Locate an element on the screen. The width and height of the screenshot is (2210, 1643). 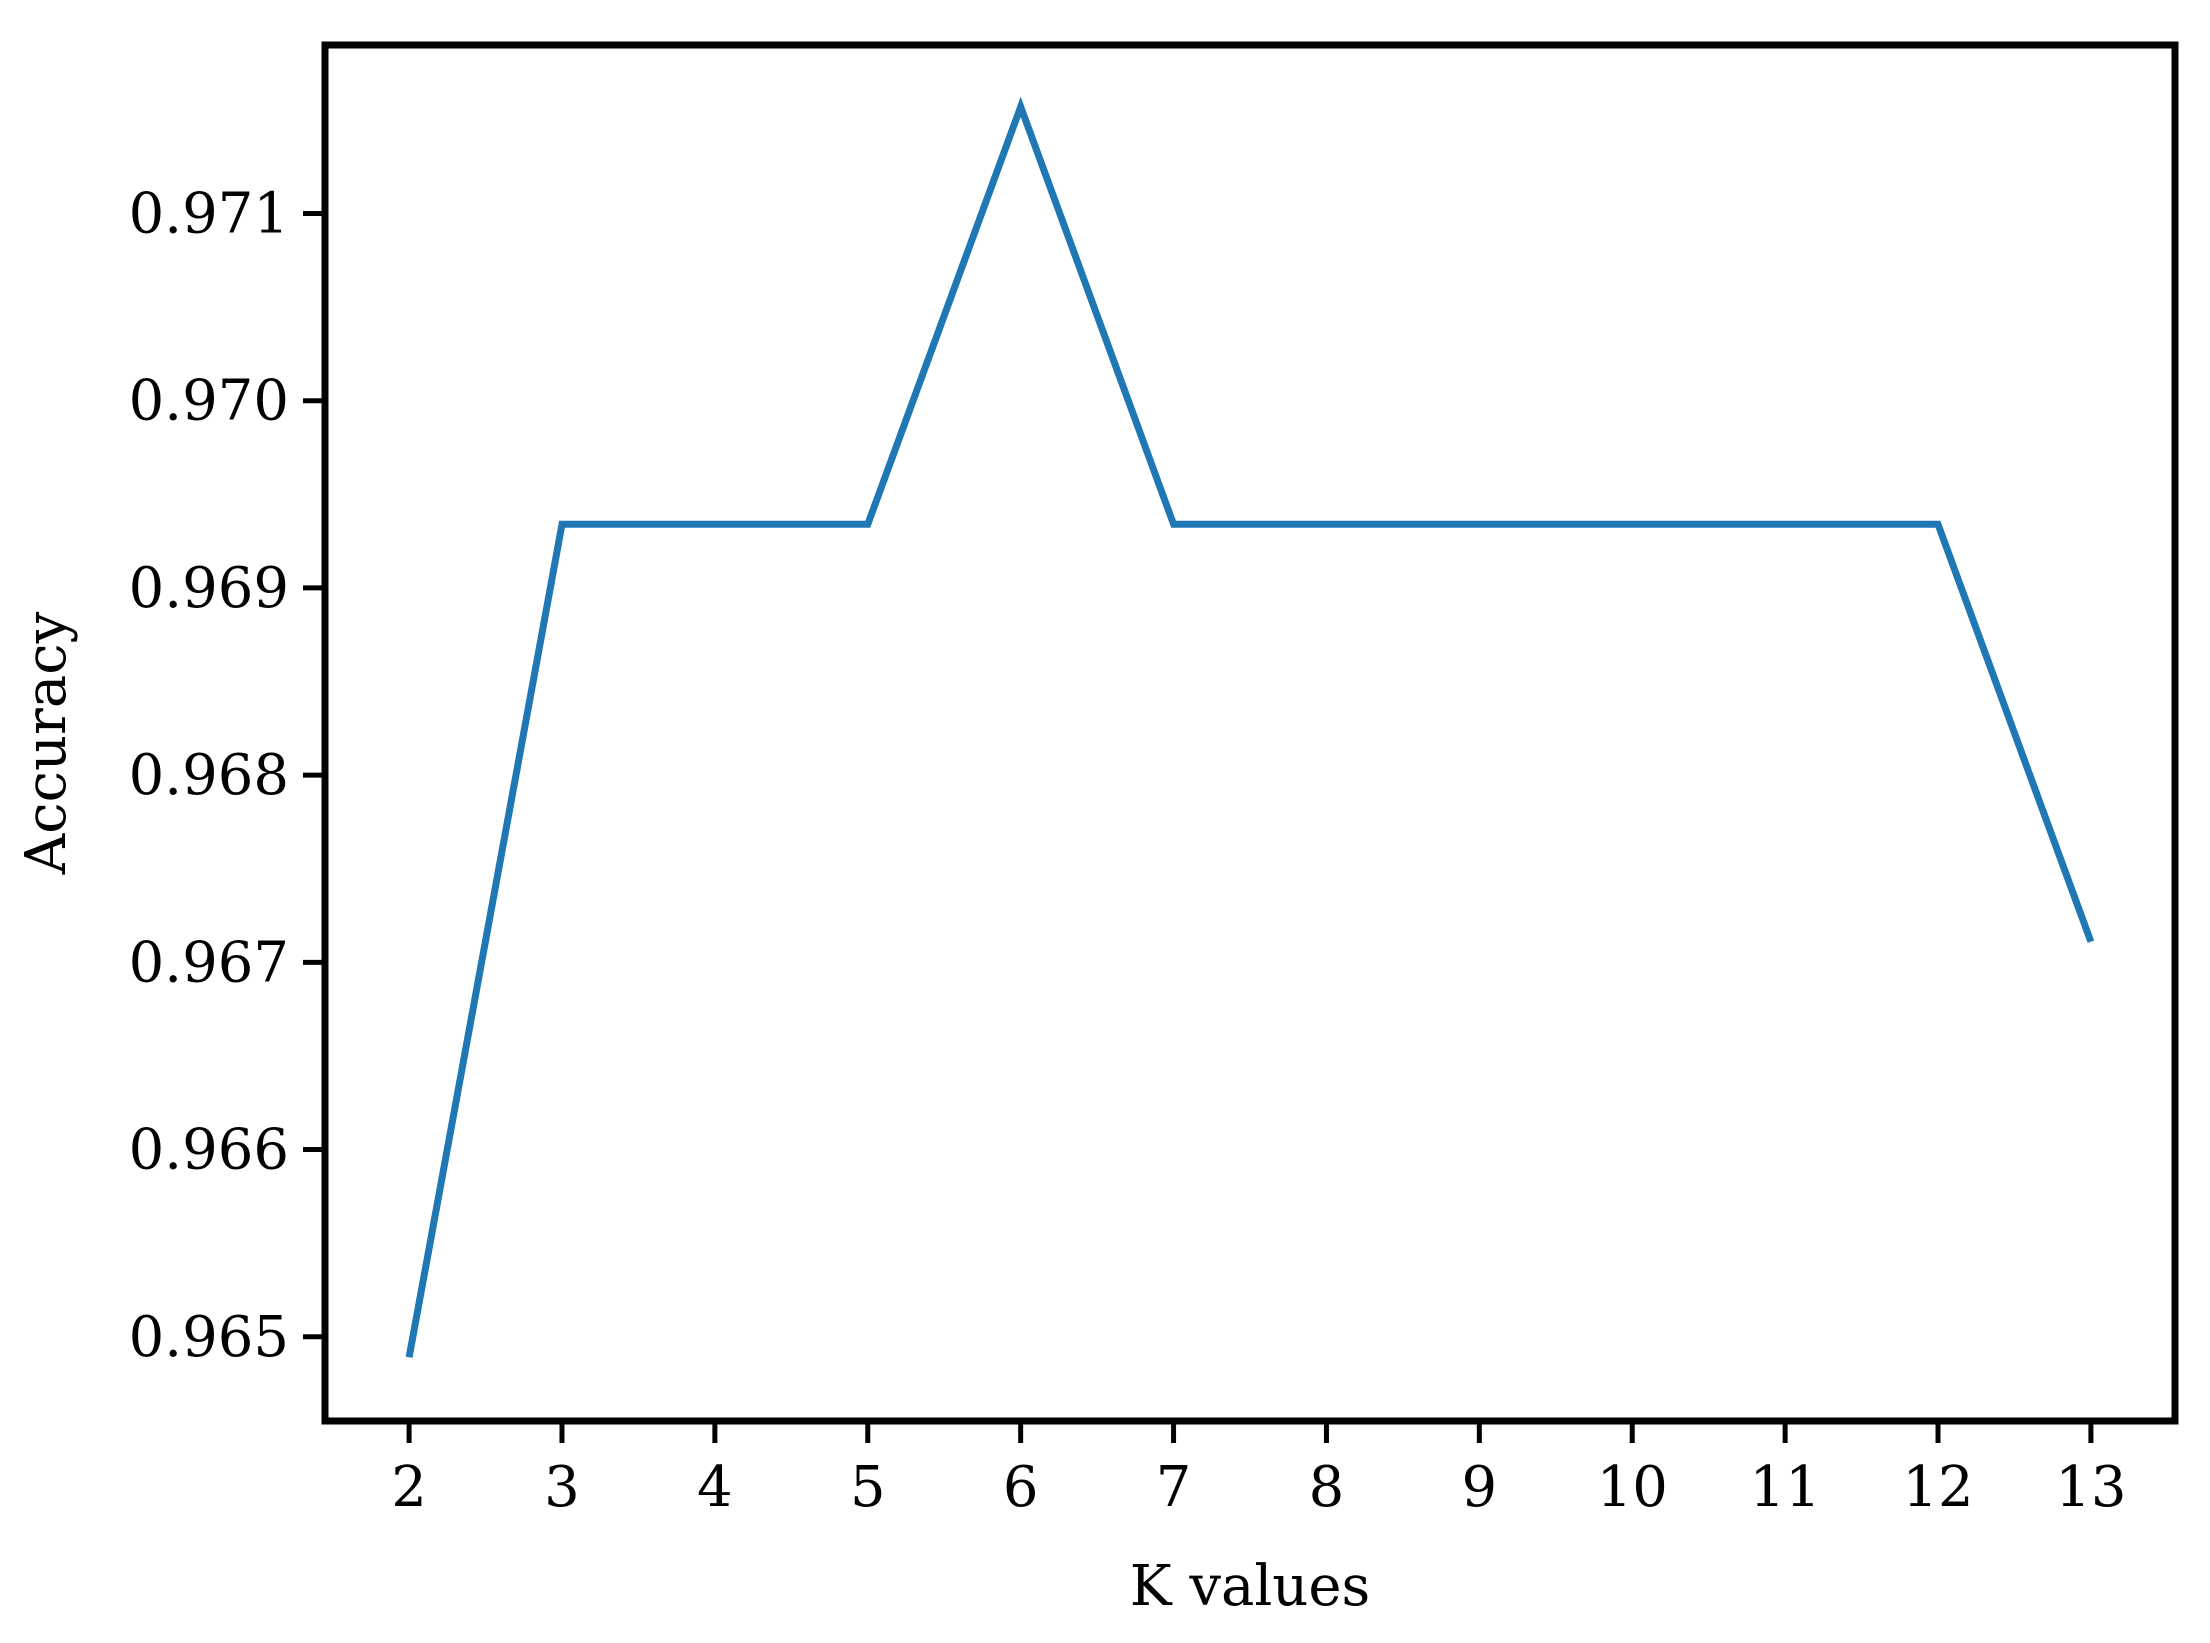
x-tick-label: 2 is located at coordinates (409, 1487).